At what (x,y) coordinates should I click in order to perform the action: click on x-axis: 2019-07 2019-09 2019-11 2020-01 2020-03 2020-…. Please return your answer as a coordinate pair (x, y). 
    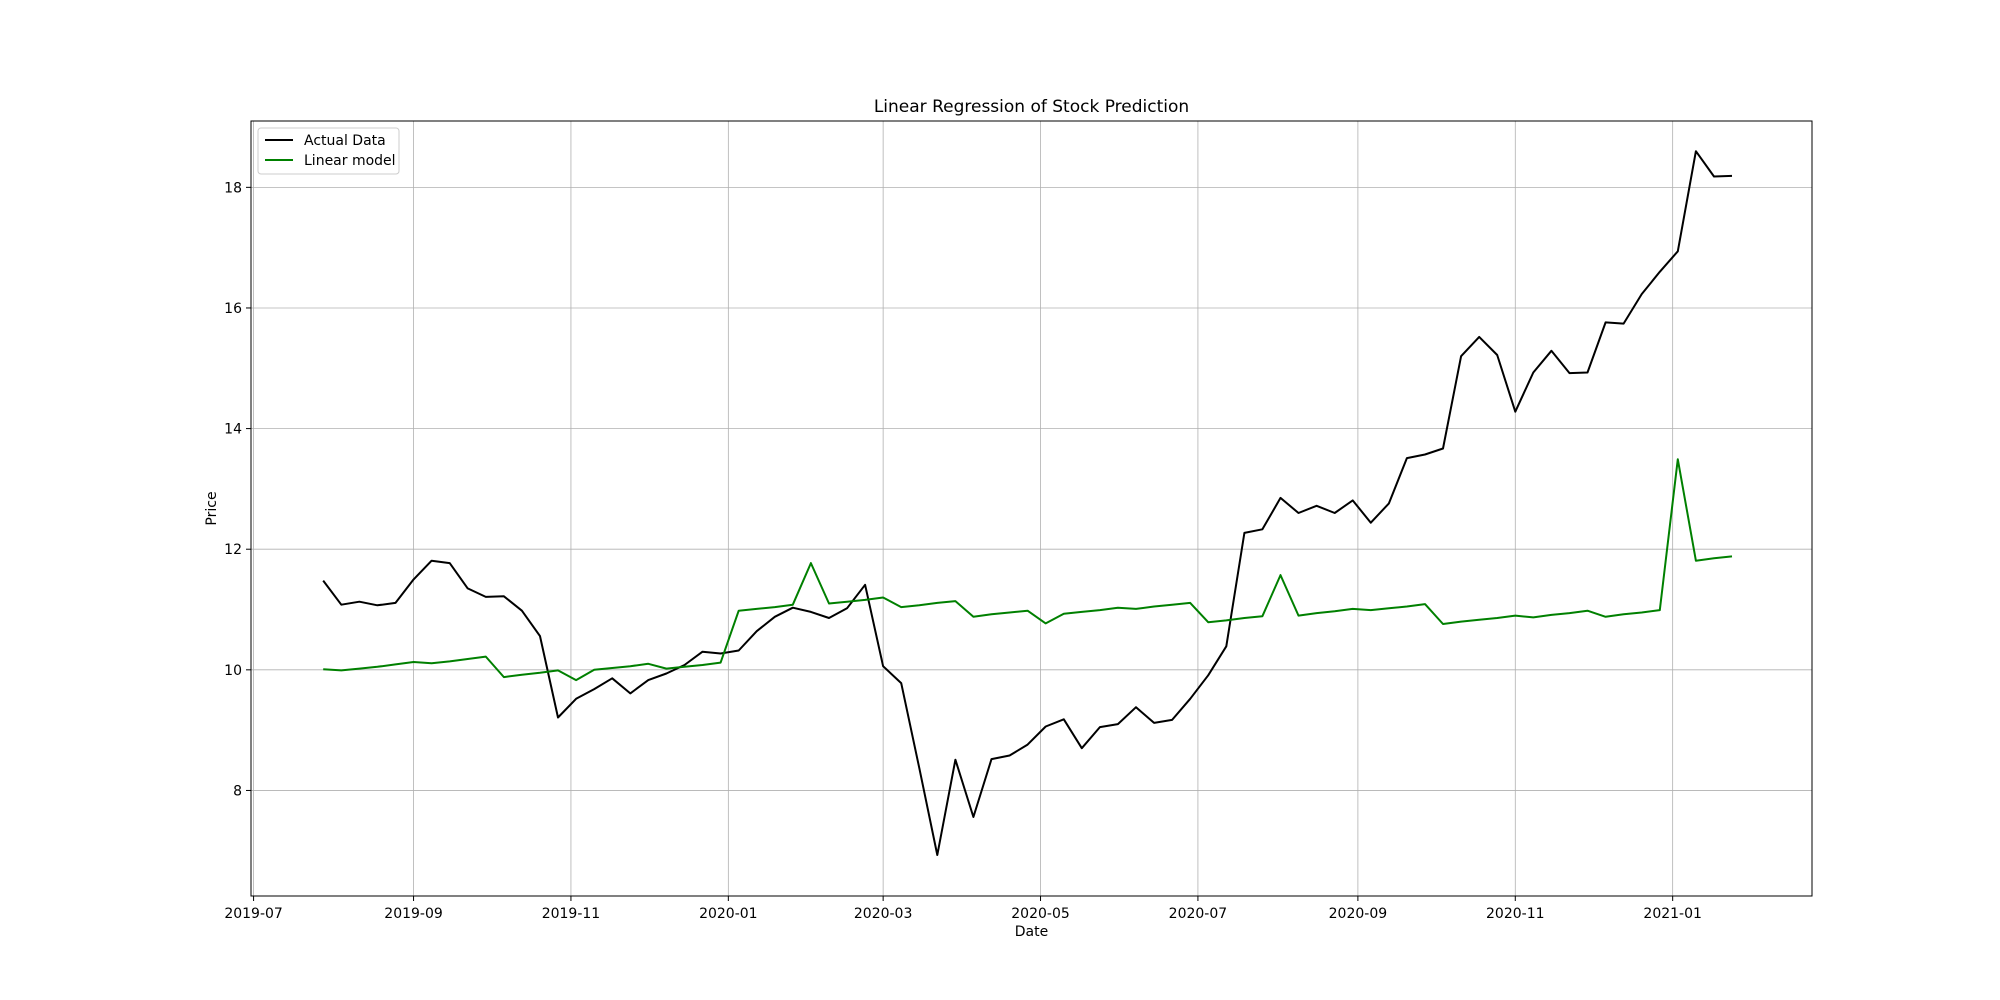
    Looking at the image, I should click on (963, 909).